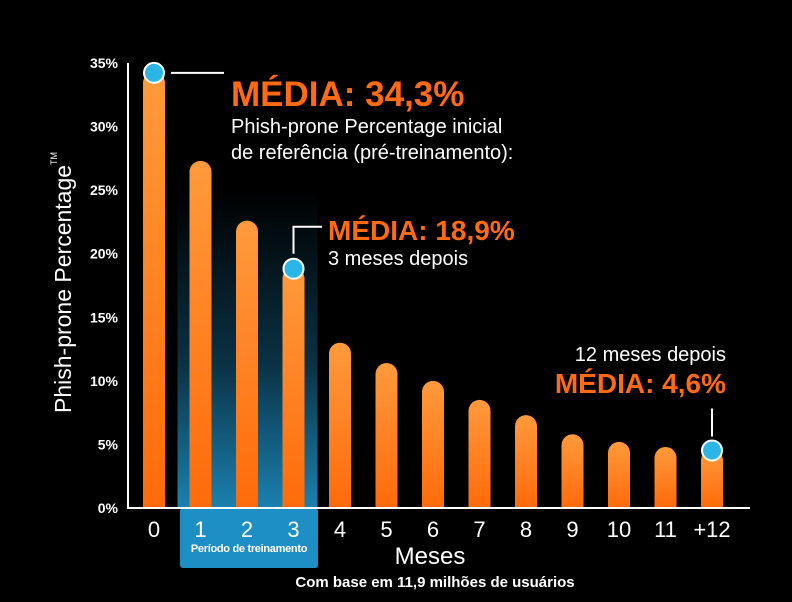 The height and width of the screenshot is (602, 792). What do you see at coordinates (640, 383) in the screenshot?
I see `annotation-12-months-title: MÉDIA: 4,6%` at bounding box center [640, 383].